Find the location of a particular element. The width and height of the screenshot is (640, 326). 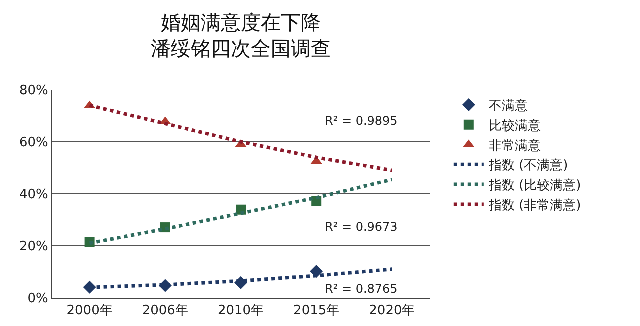

annotation: R² = 0.9895 is located at coordinates (361, 121).